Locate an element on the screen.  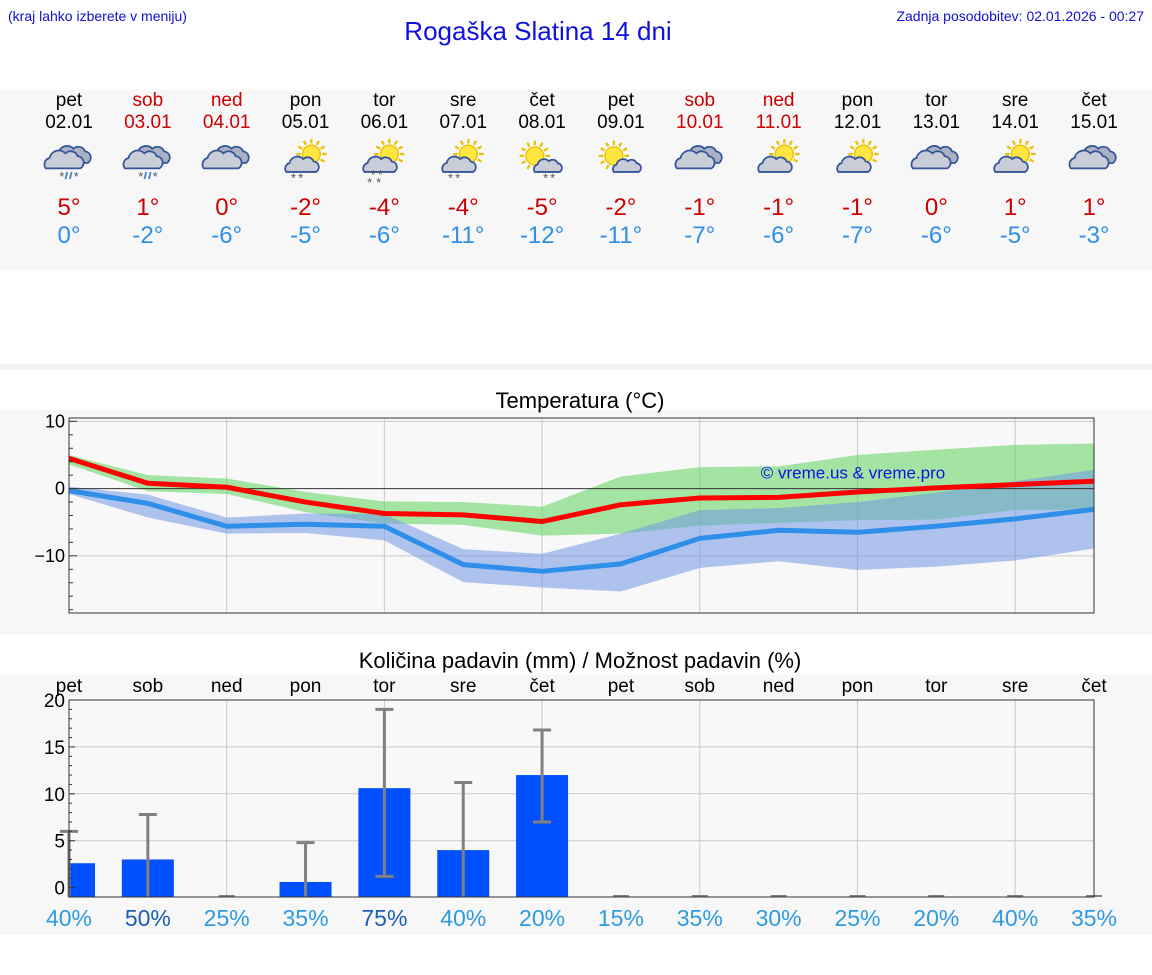
day-date: 13.01 is located at coordinates (936, 122).